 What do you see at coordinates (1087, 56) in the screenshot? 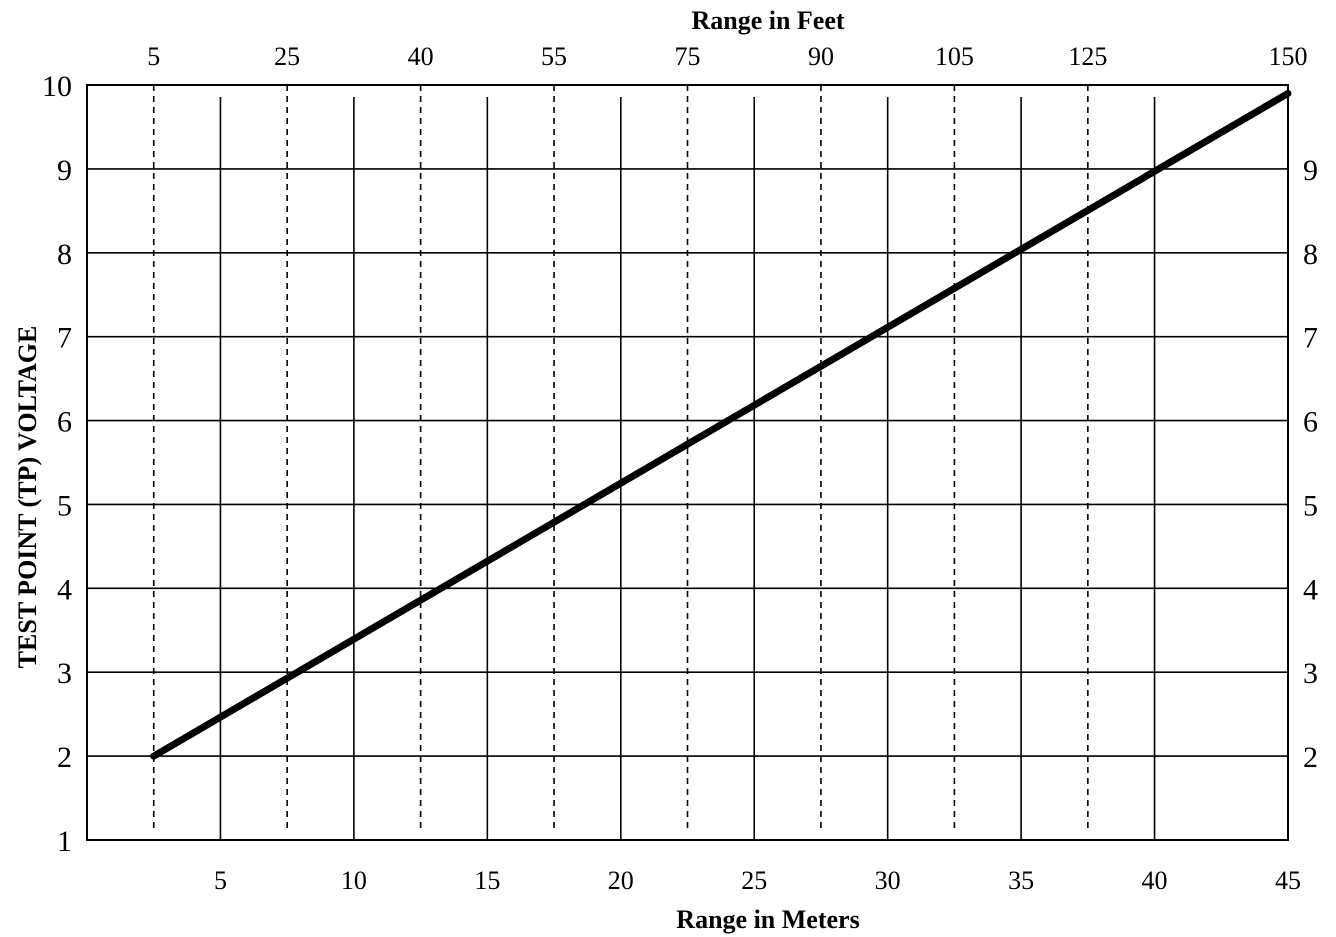
I see `x2-tick-label: 125` at bounding box center [1087, 56].